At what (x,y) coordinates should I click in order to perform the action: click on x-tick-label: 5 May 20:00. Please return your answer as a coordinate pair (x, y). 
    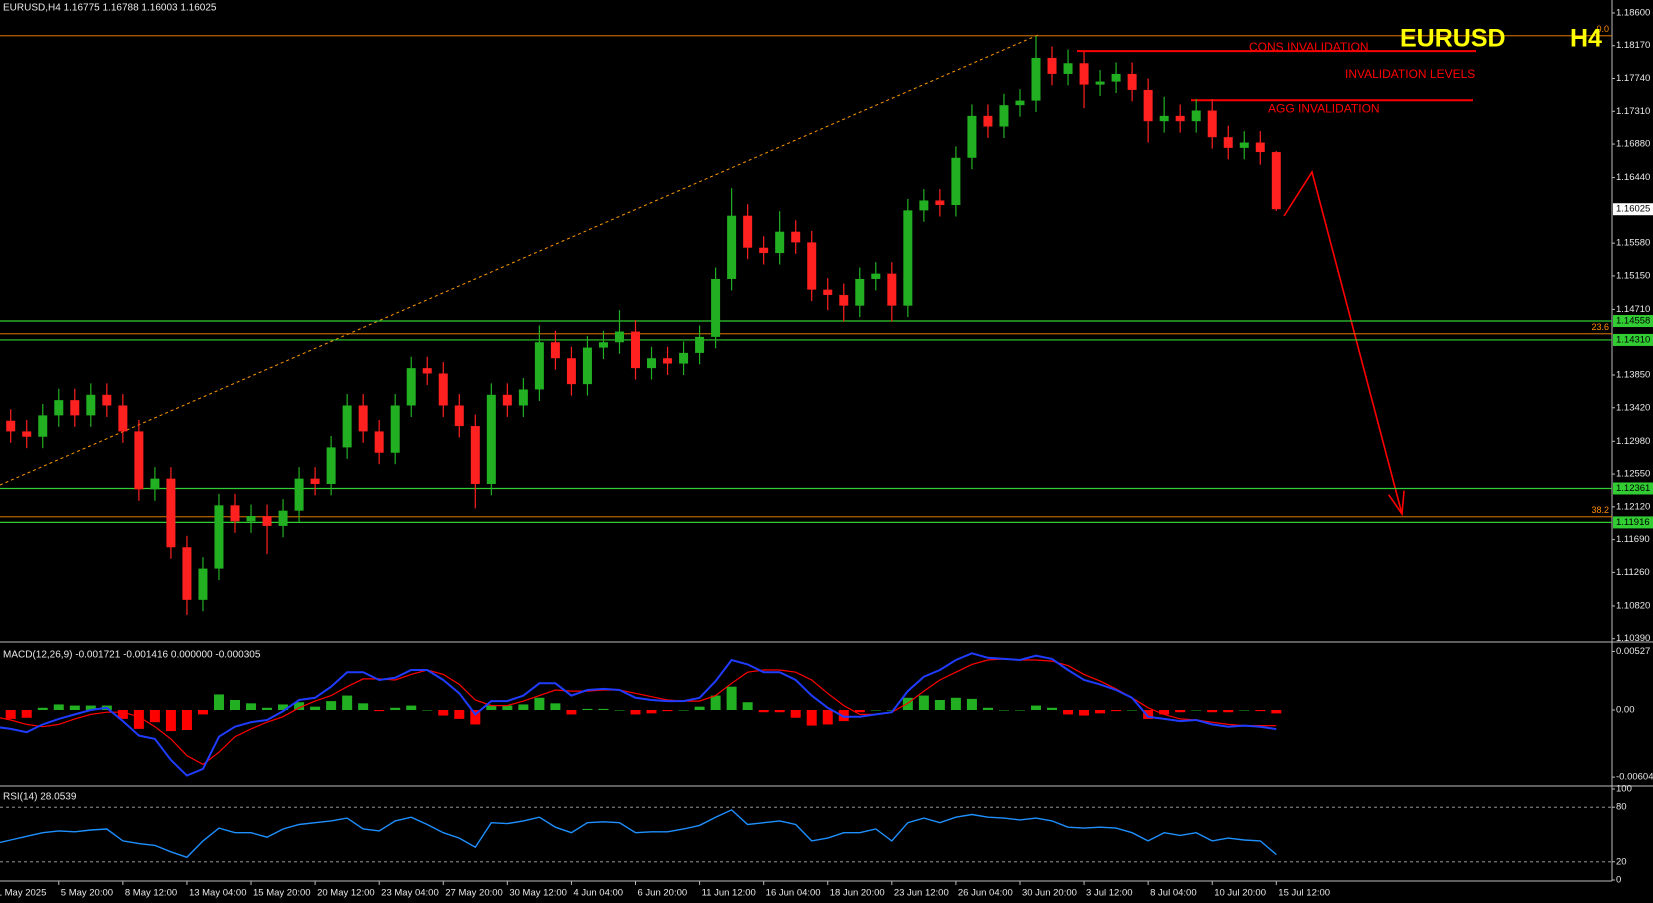
    Looking at the image, I should click on (87, 893).